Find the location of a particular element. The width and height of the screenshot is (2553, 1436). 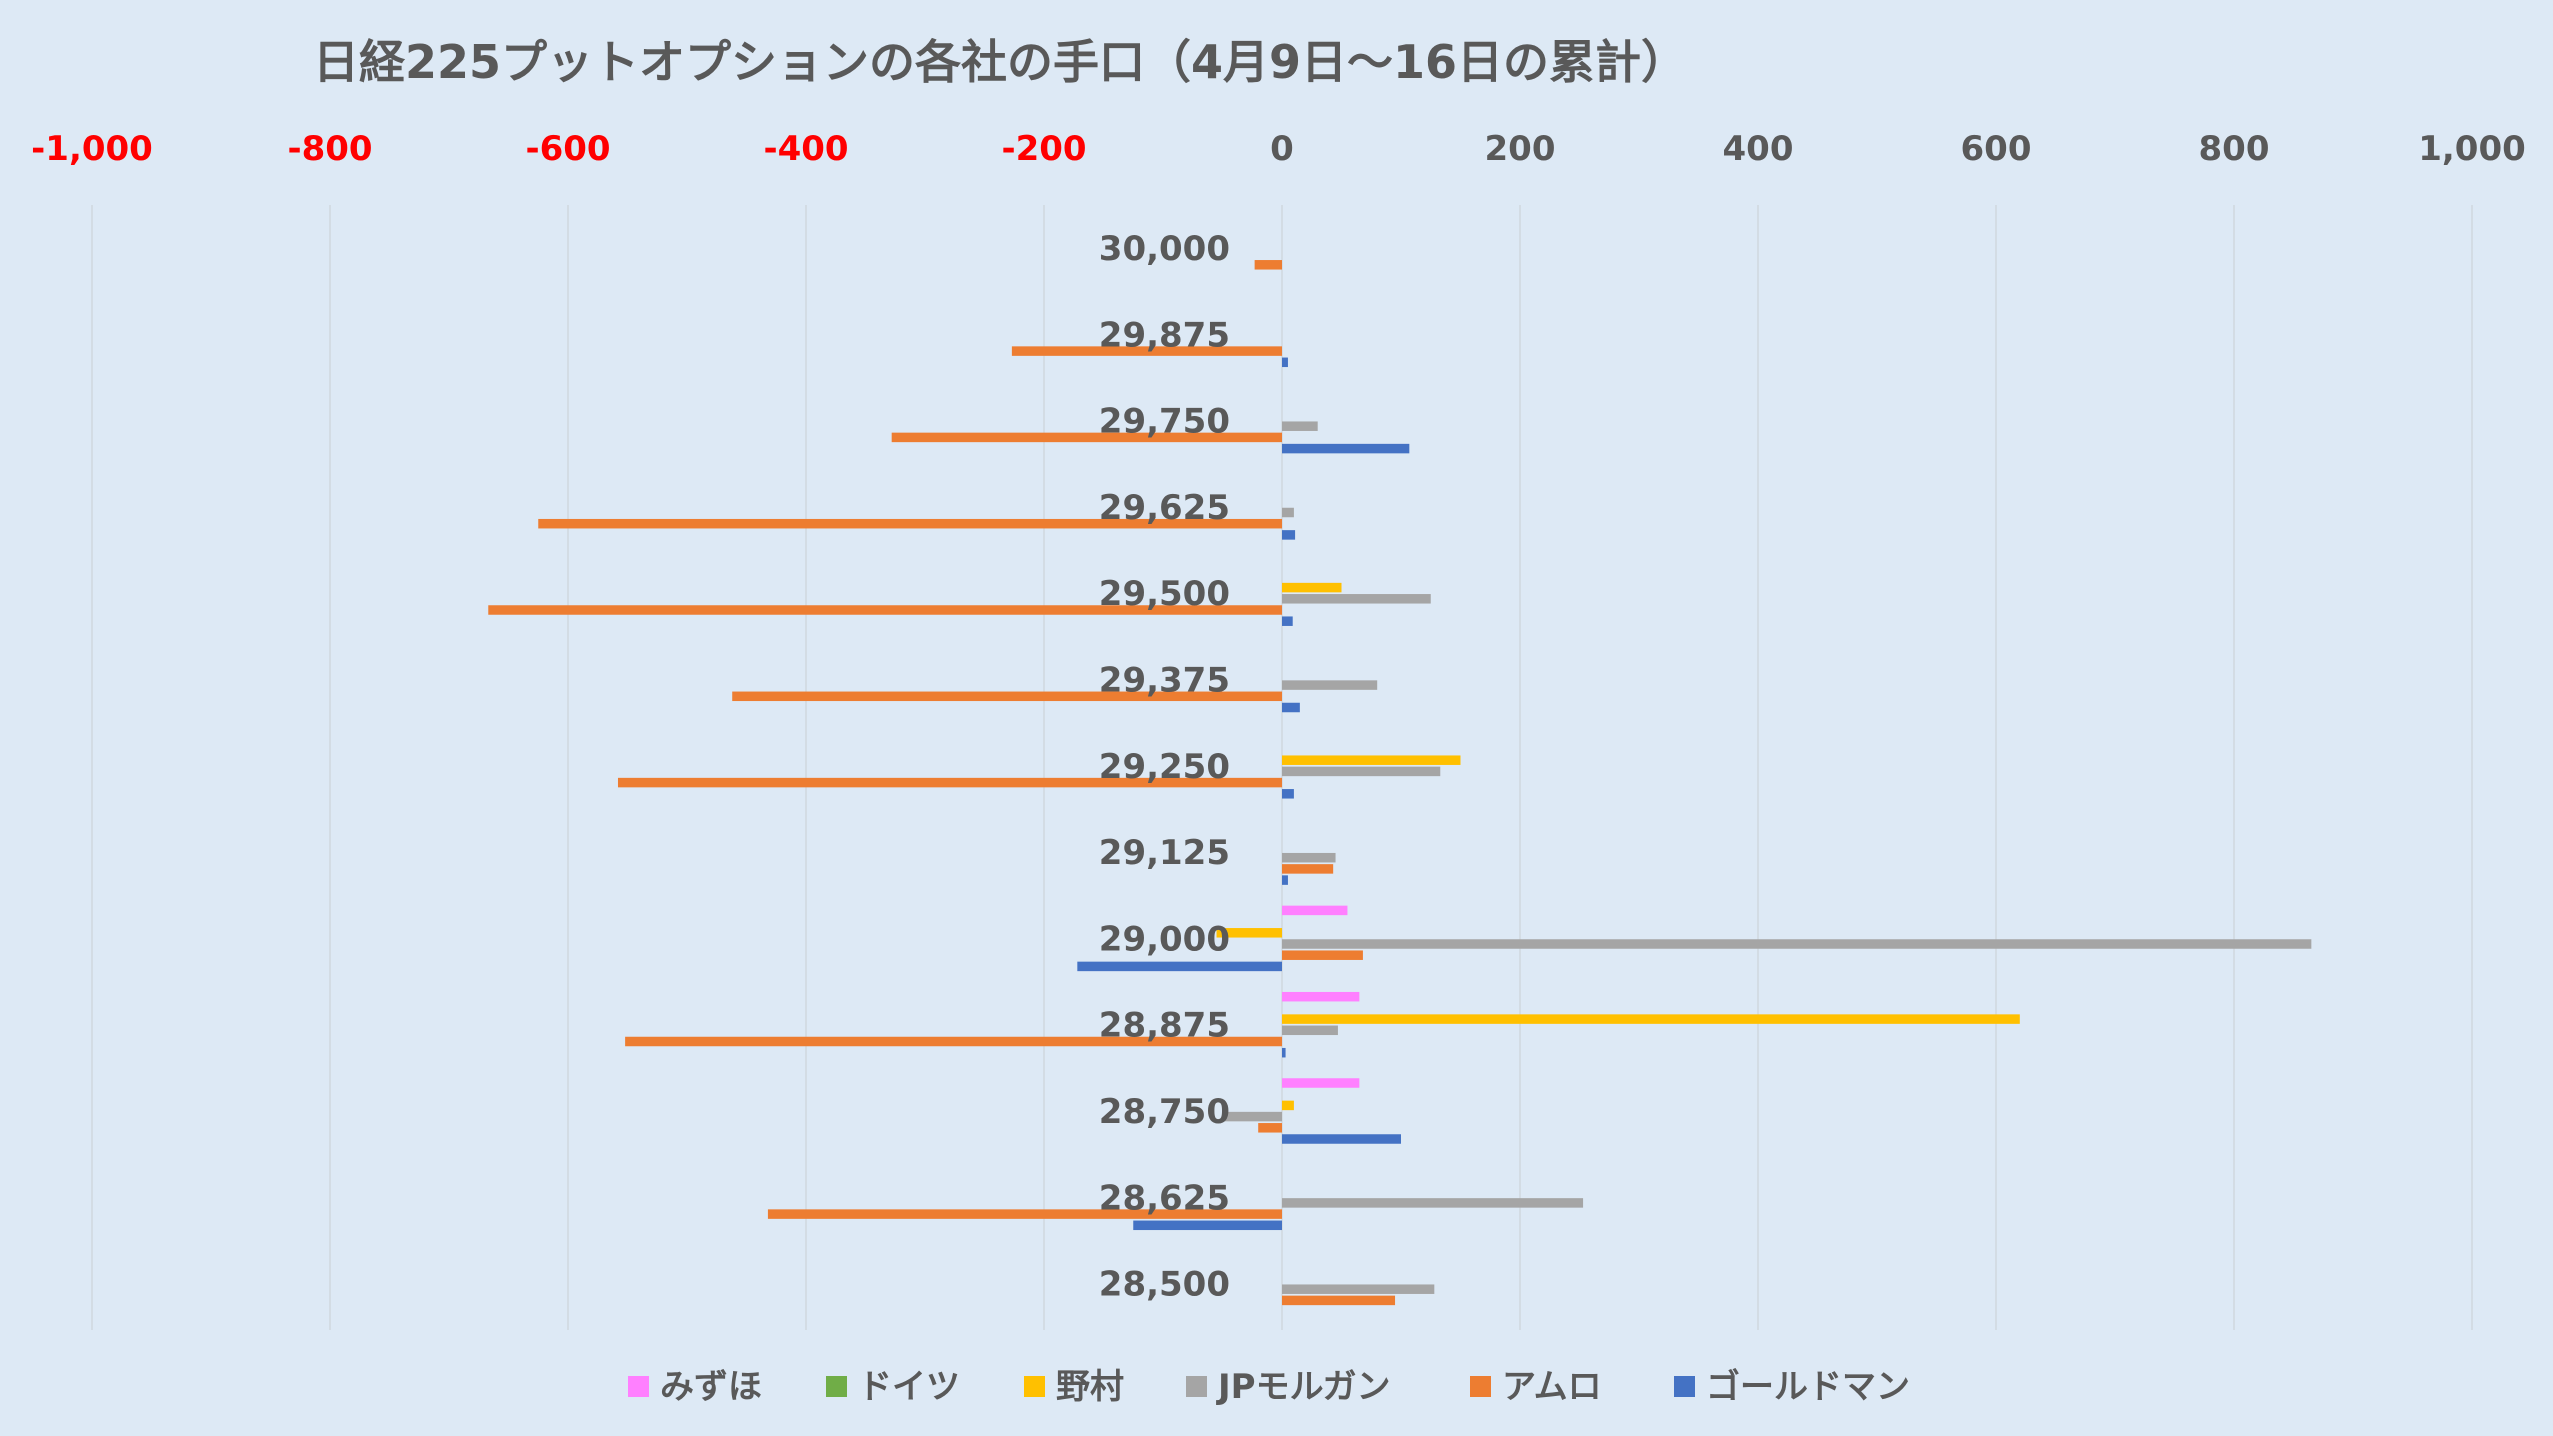

x-tick-label: 0 is located at coordinates (1282, 149).